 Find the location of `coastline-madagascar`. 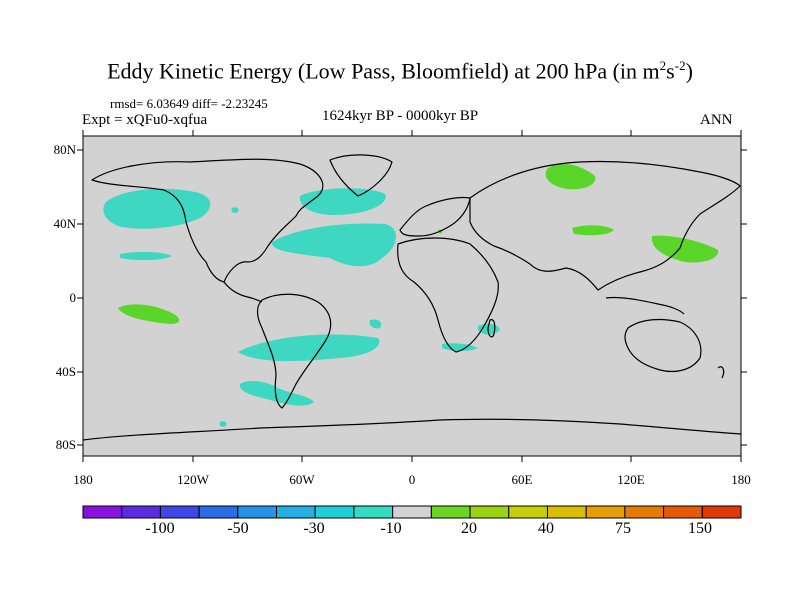

coastline-madagascar is located at coordinates (491, 328).